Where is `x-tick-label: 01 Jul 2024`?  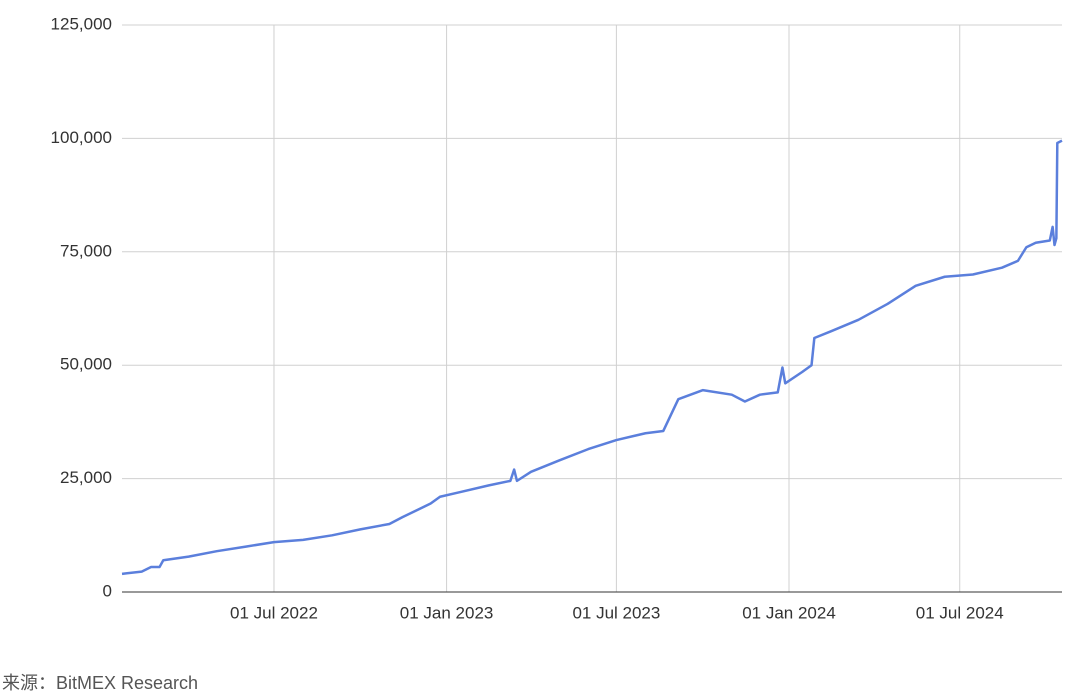 x-tick-label: 01 Jul 2024 is located at coordinates (960, 612).